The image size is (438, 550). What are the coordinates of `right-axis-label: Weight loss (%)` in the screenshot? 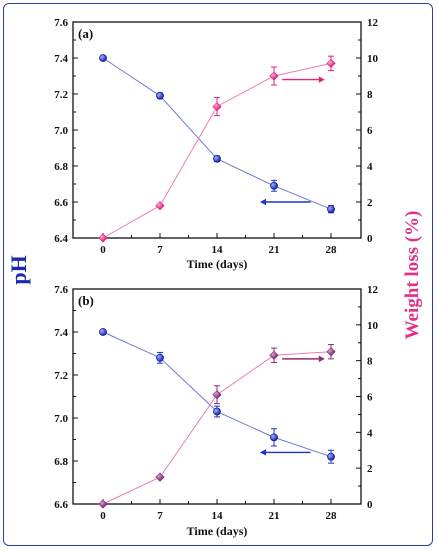 It's located at (412, 275).